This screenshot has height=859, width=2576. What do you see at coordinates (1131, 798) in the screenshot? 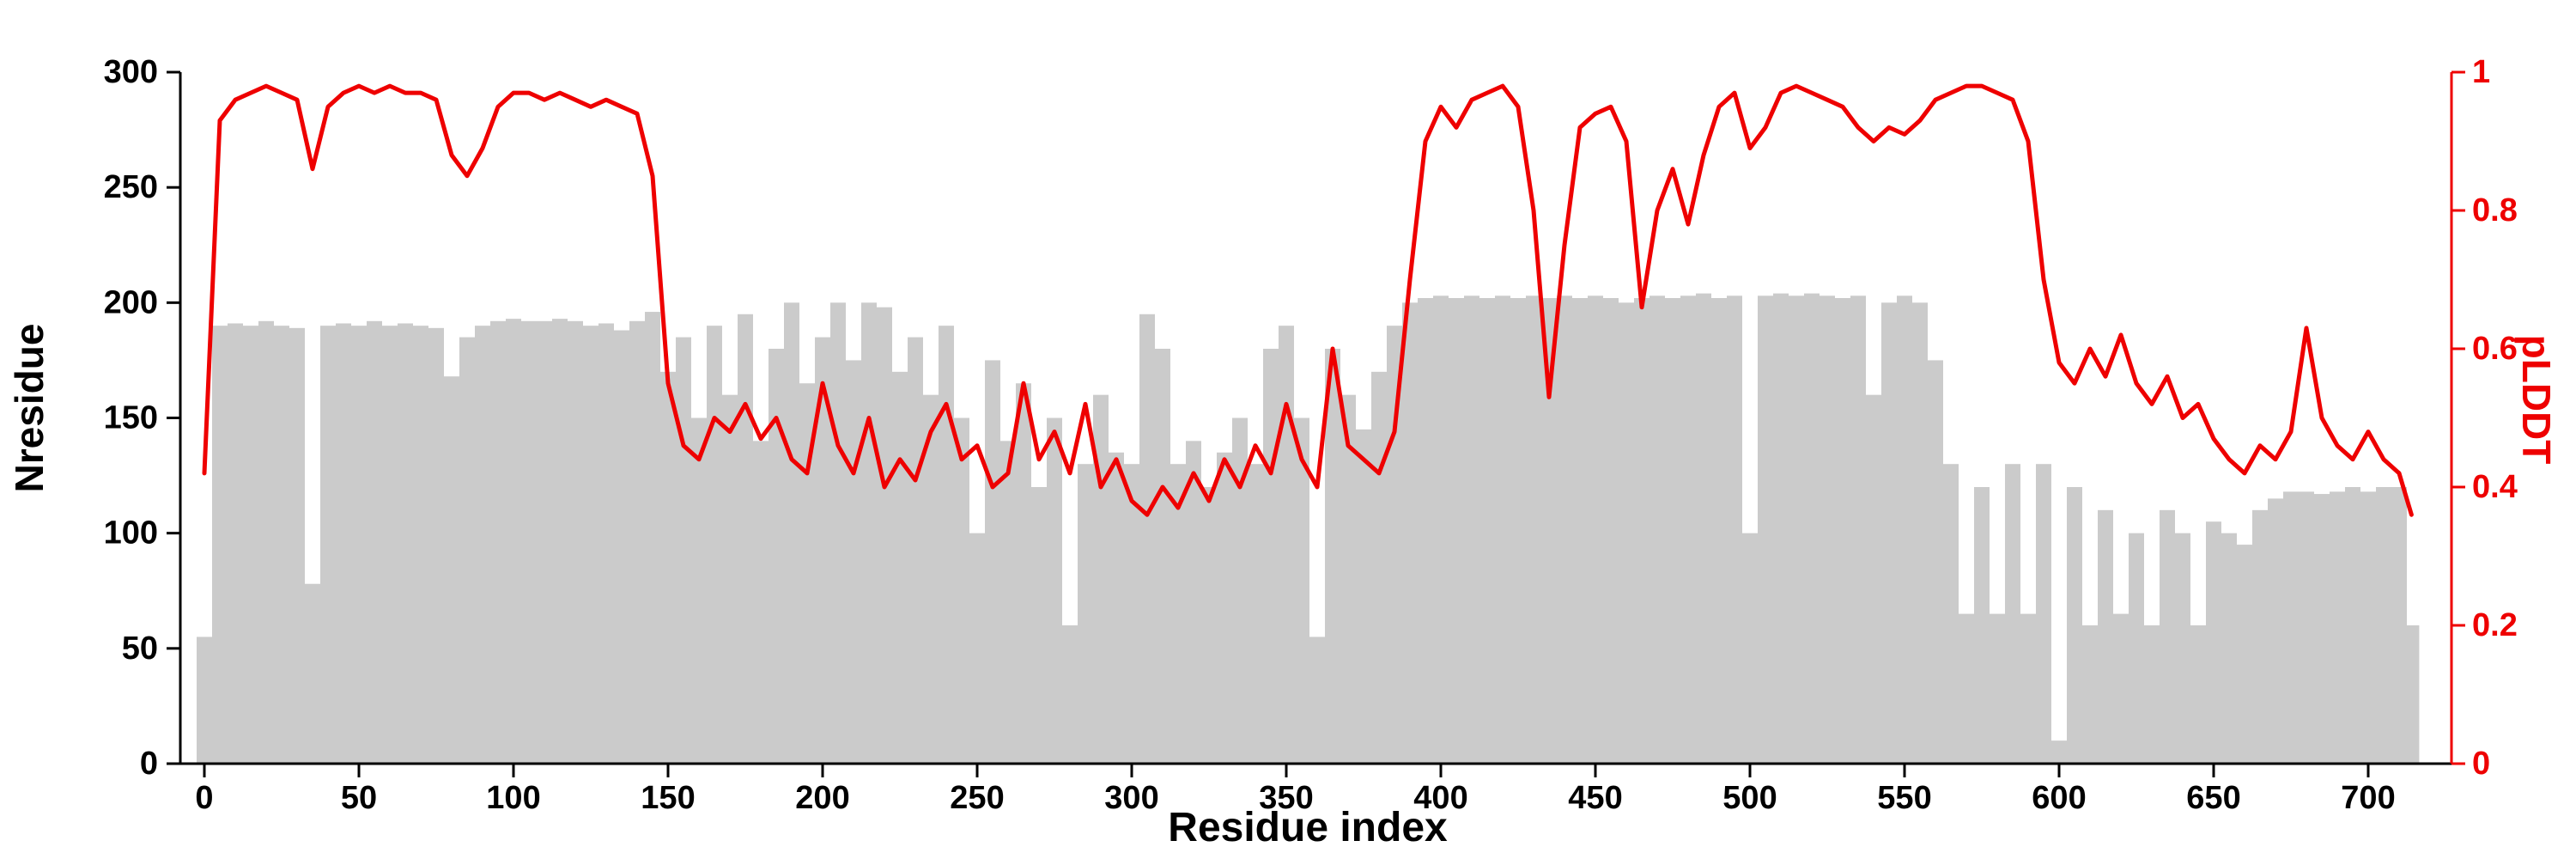
I see `x-tick-label: 300` at bounding box center [1131, 798].